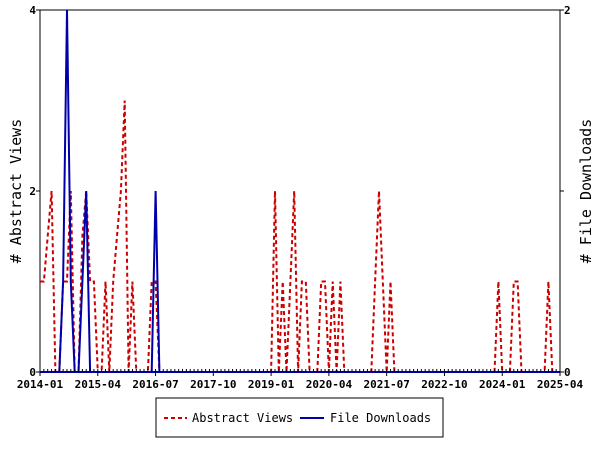 The image size is (600, 450). I want to click on x-tick-label: 2020-04, so click(329, 384).